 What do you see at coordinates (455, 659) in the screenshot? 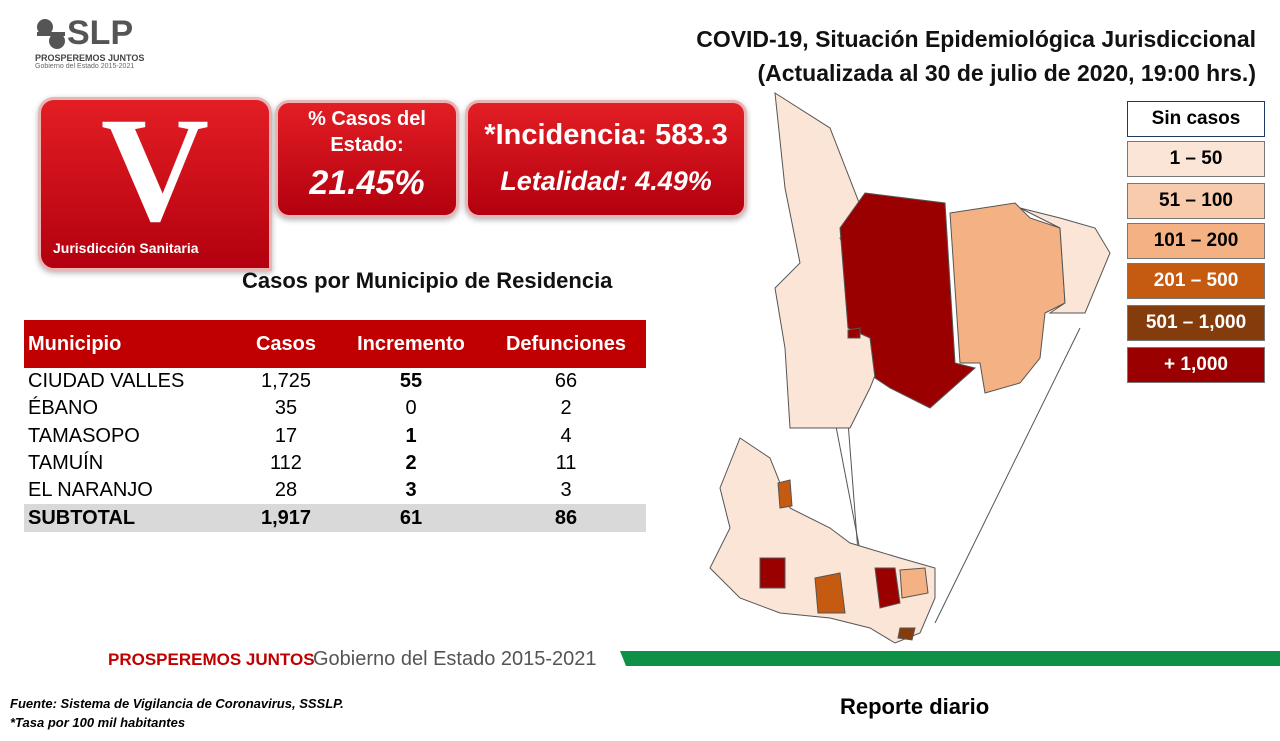
I see `footer-government: Gobierno del Estado 2015-2021` at bounding box center [455, 659].